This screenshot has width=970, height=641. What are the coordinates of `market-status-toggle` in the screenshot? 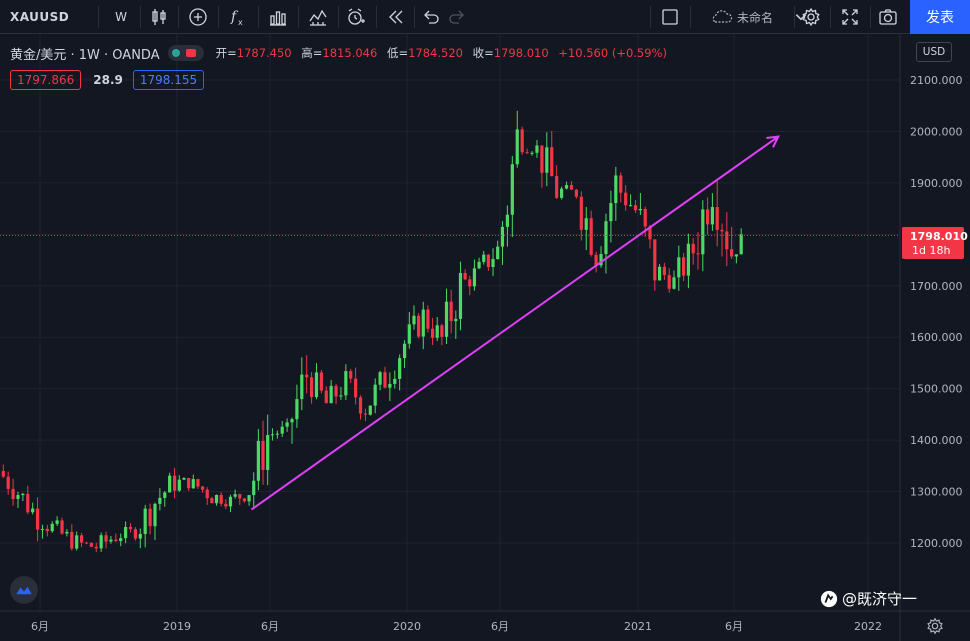 It's located at (185, 53).